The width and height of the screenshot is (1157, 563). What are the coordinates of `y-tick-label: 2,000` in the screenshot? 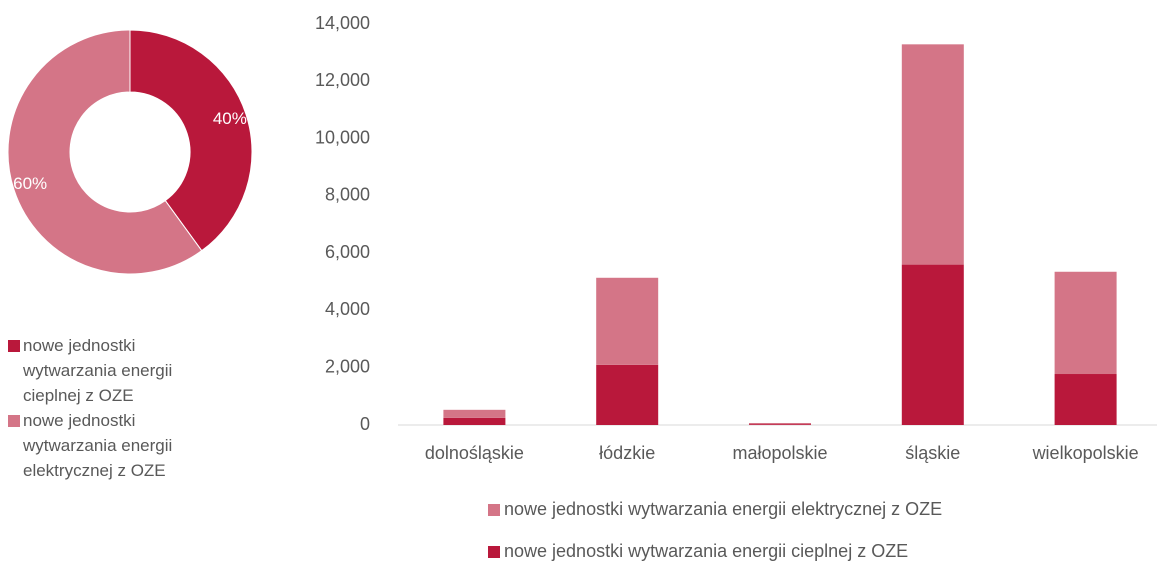 It's located at (347, 366).